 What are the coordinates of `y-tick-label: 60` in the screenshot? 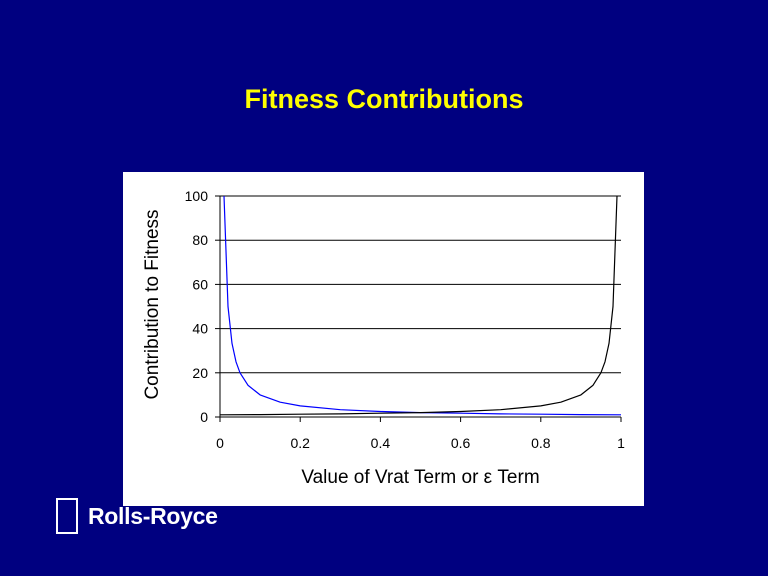 It's located at (200, 284).